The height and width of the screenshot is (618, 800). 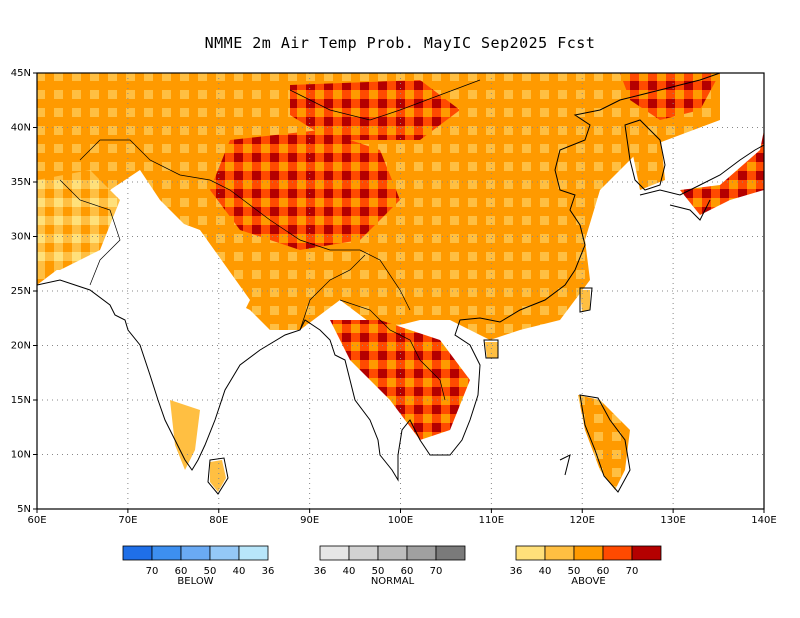 I want to click on lon-tick-label: 110E, so click(x=491, y=520).